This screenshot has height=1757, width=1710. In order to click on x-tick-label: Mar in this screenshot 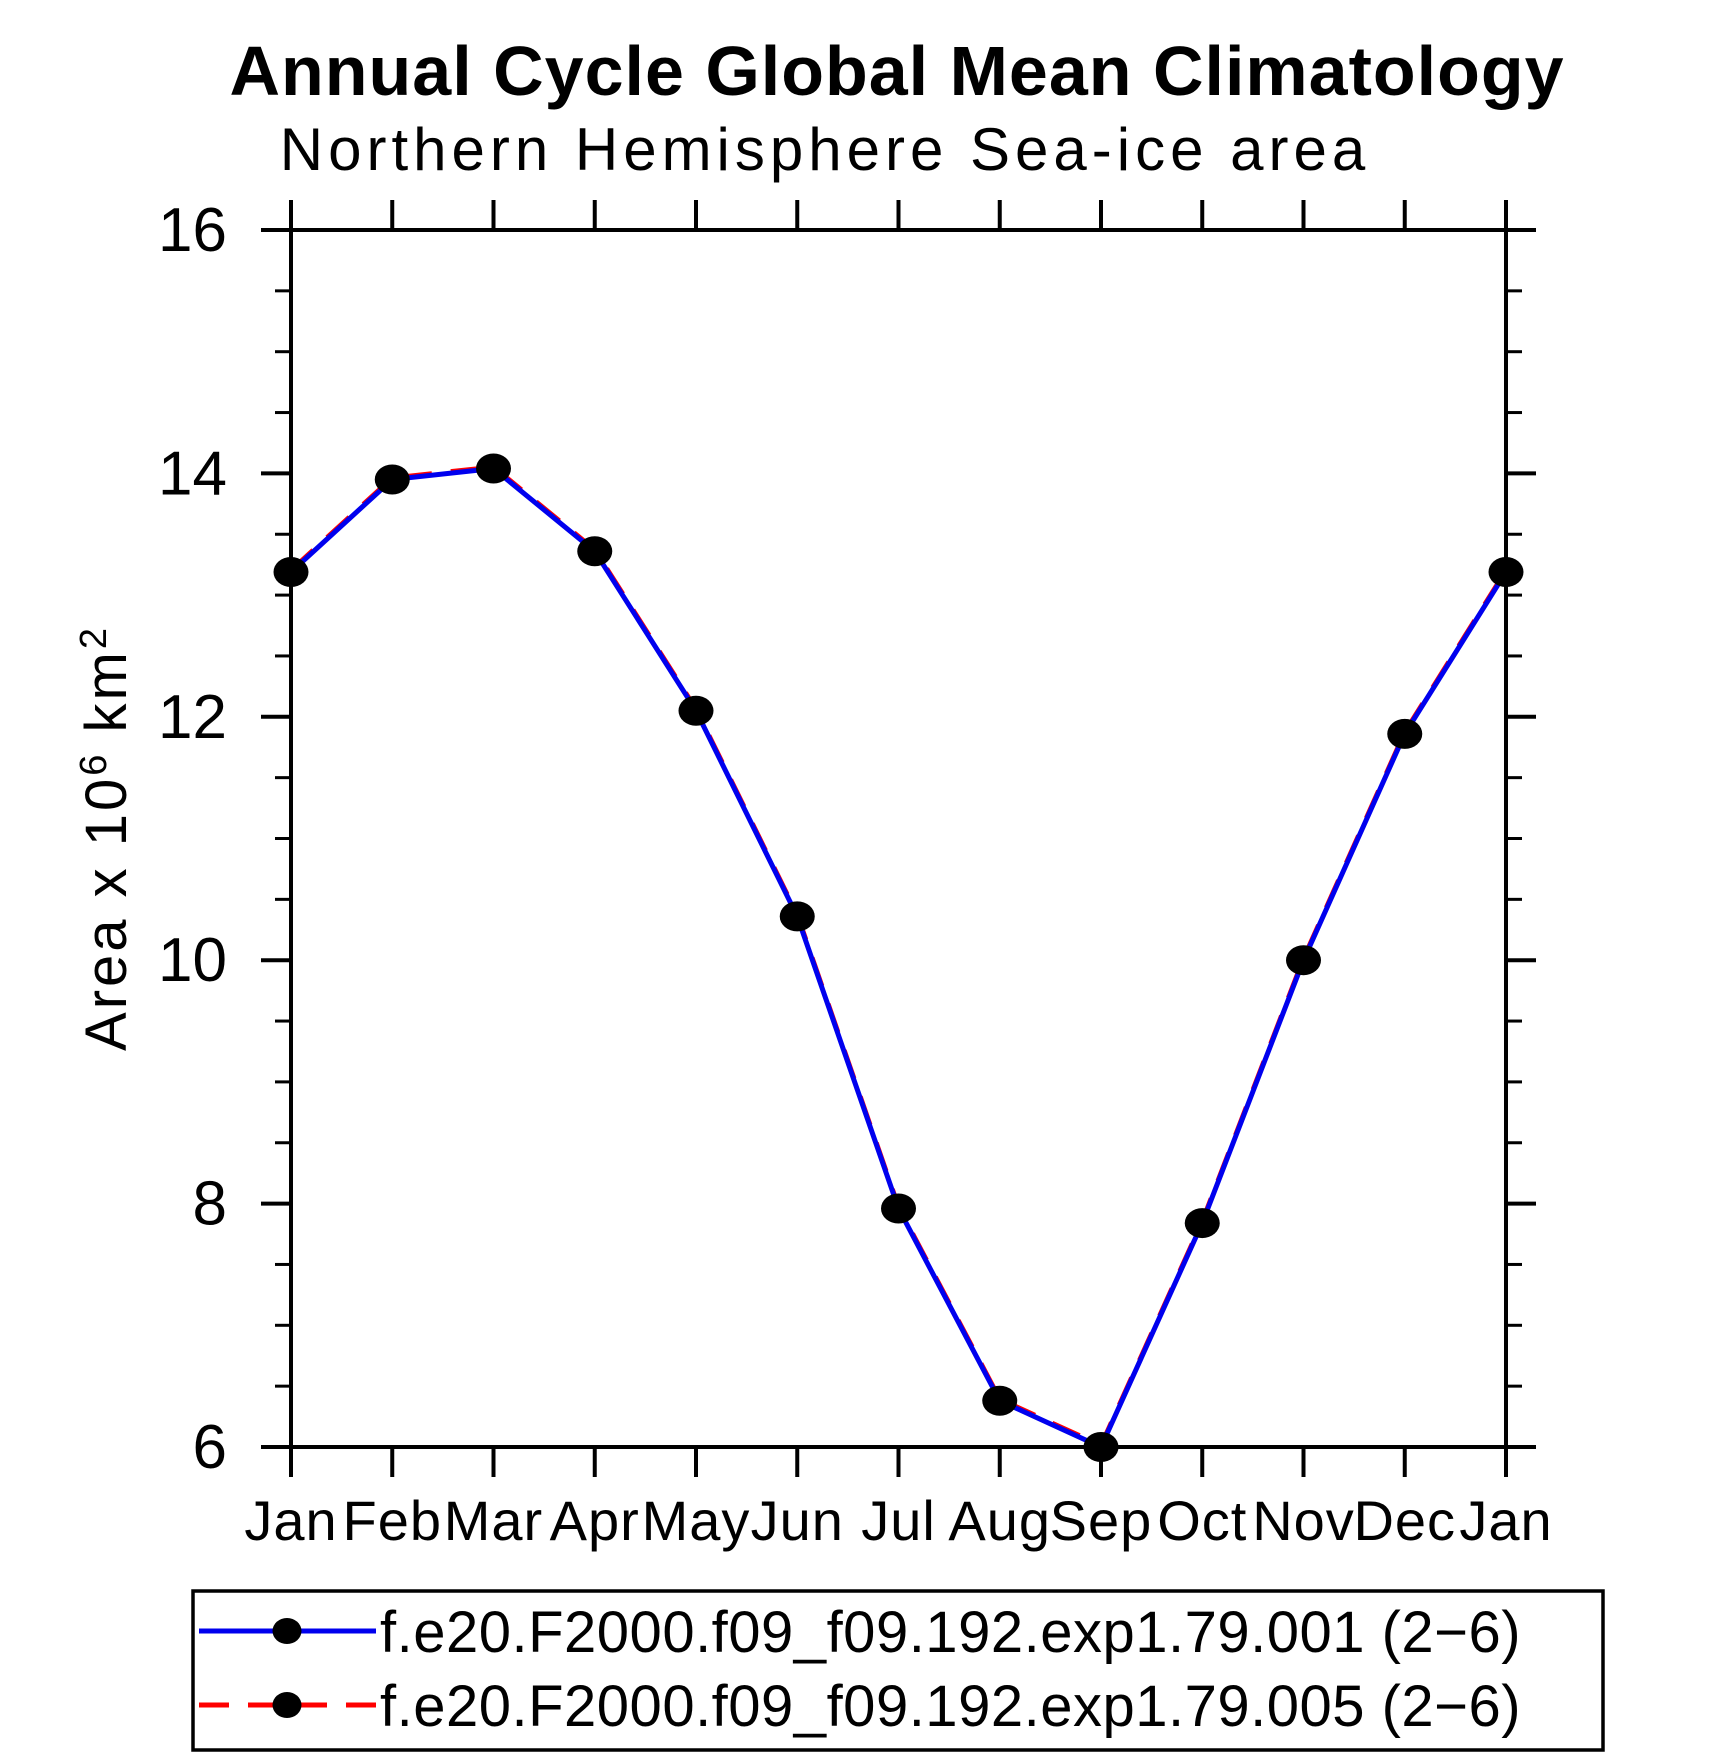, I will do `click(493, 1520)`.